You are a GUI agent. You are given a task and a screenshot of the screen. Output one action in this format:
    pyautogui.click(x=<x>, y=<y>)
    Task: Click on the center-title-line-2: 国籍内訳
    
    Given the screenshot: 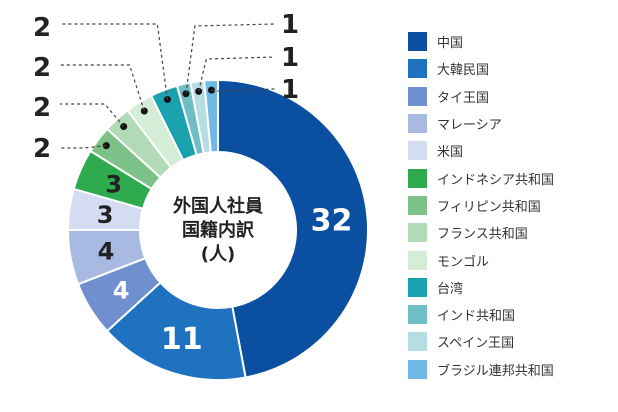 What is the action you would take?
    pyautogui.click(x=218, y=230)
    